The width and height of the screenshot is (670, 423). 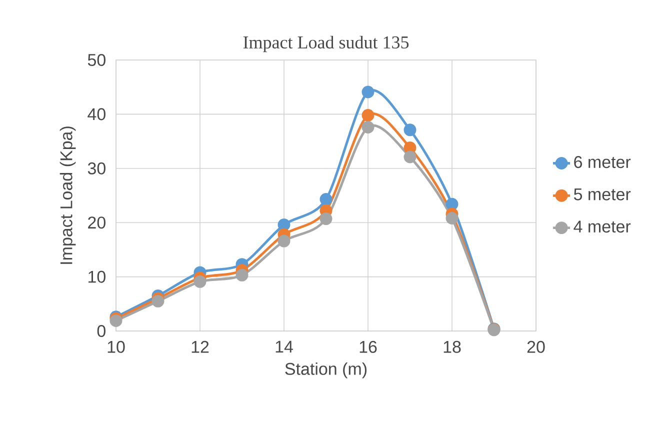 I want to click on legend-label: 4 meter, so click(x=602, y=226).